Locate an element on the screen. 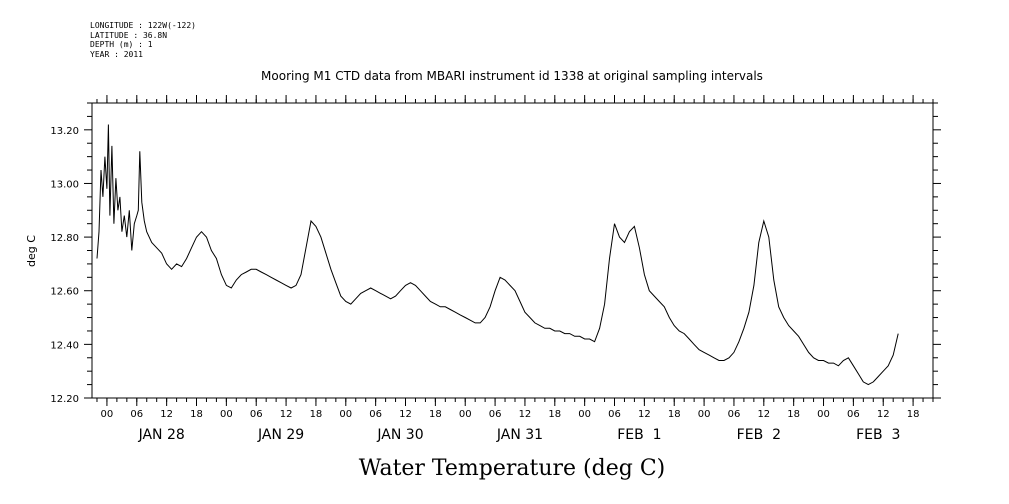 The width and height of the screenshot is (1009, 504). x-day-label: JAN 28 is located at coordinates (161, 435).